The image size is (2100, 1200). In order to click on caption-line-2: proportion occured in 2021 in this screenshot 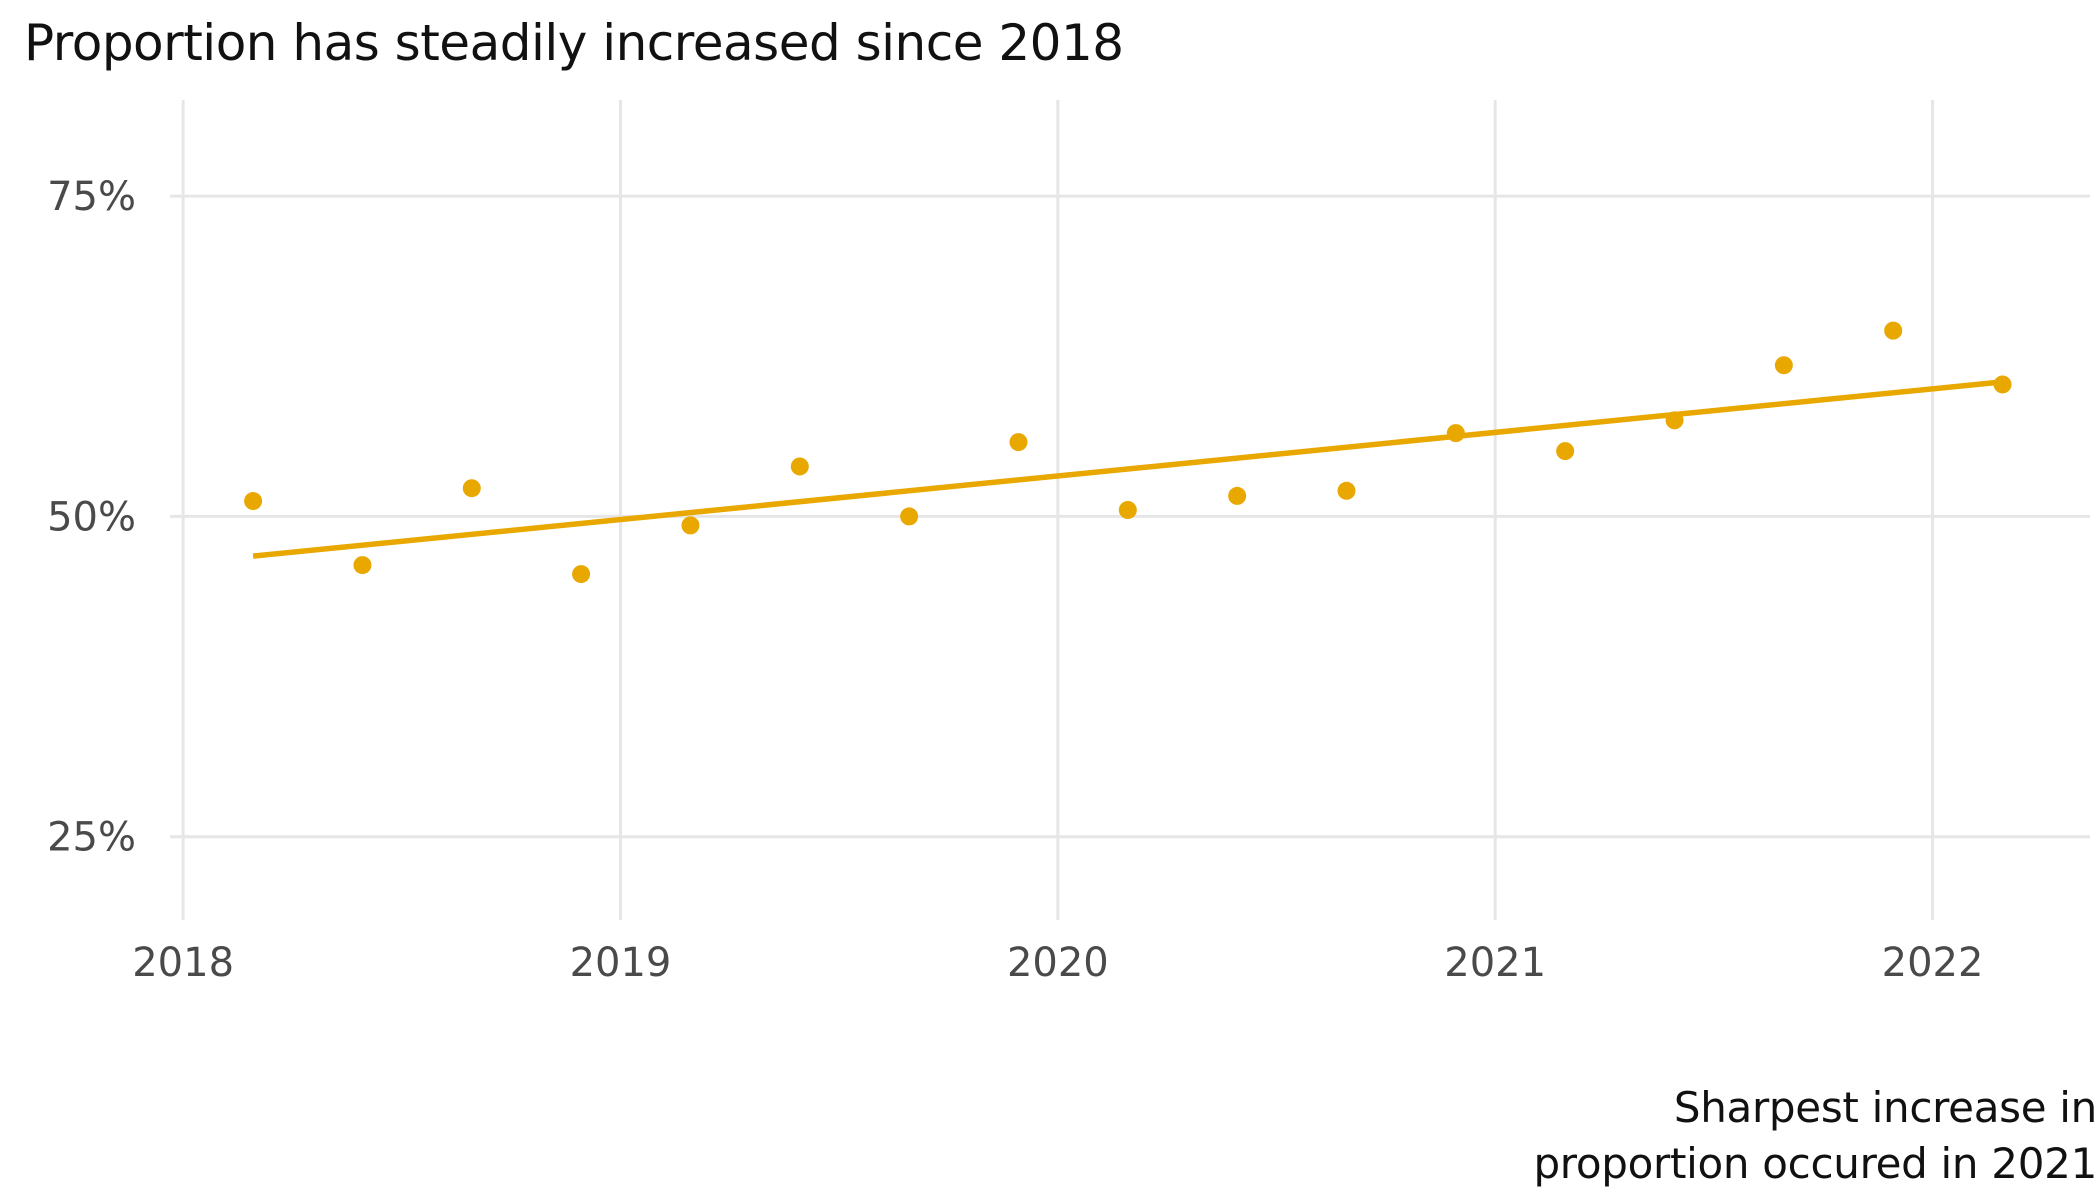, I will do `click(1815, 1163)`.